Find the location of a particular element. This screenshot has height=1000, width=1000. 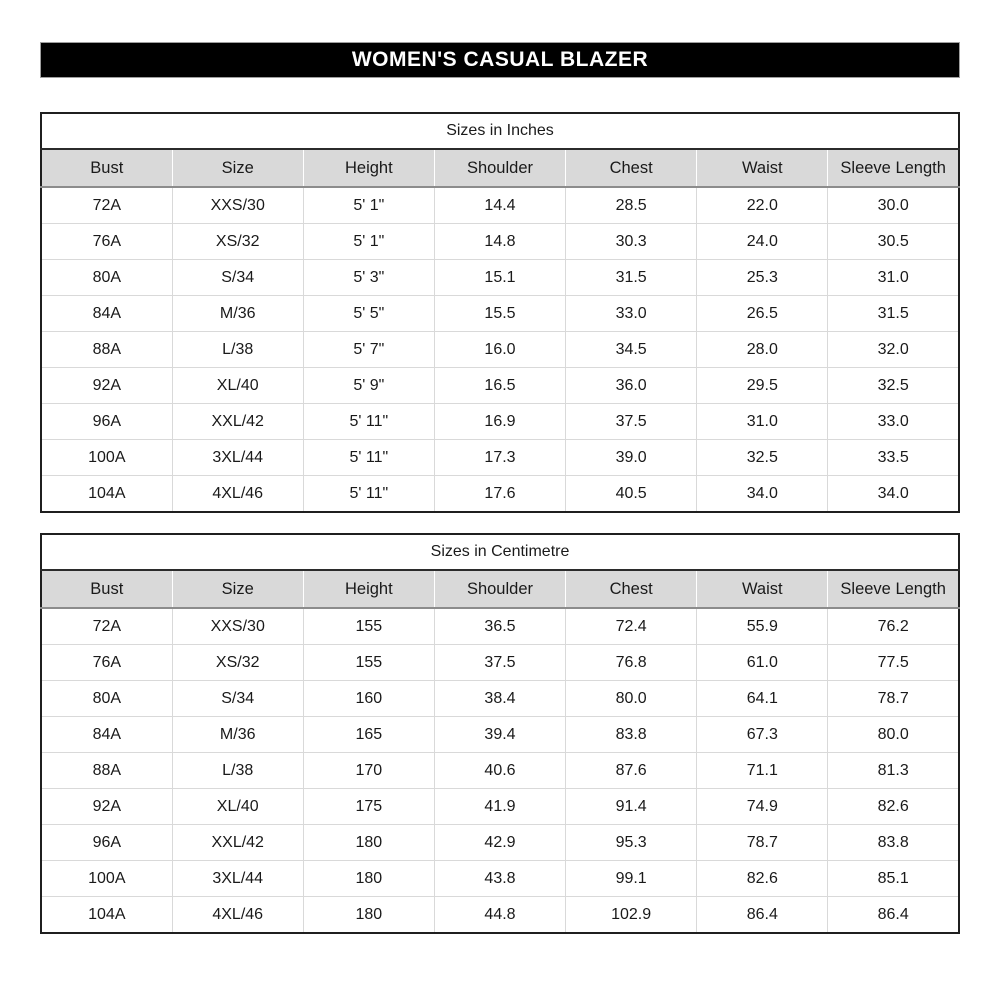

table-cell: XXL/42 is located at coordinates (237, 842).